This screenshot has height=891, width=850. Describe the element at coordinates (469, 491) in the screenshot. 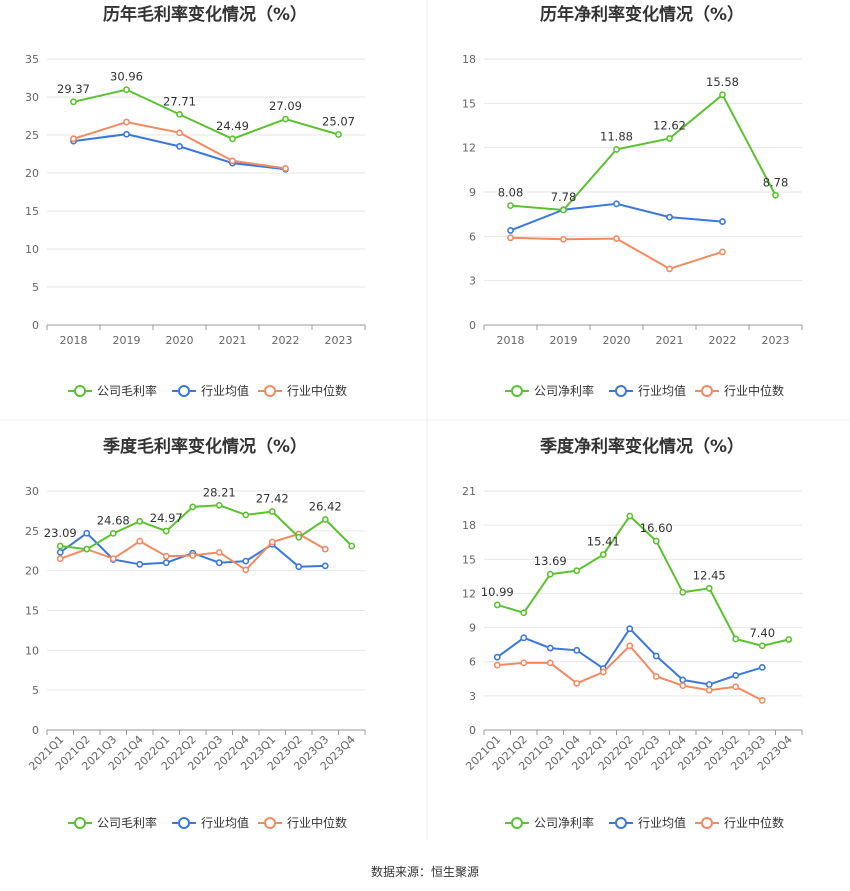

I see `y-tick-label: 21` at that location.